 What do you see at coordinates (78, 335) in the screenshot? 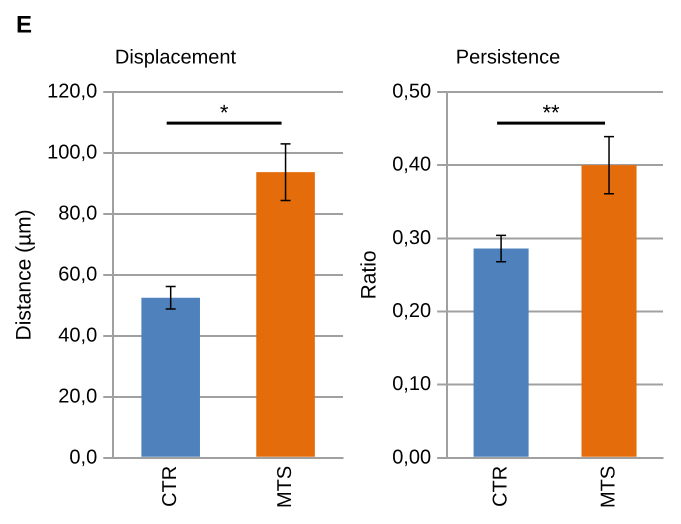
I see `y-tick-label: 40,0` at bounding box center [78, 335].